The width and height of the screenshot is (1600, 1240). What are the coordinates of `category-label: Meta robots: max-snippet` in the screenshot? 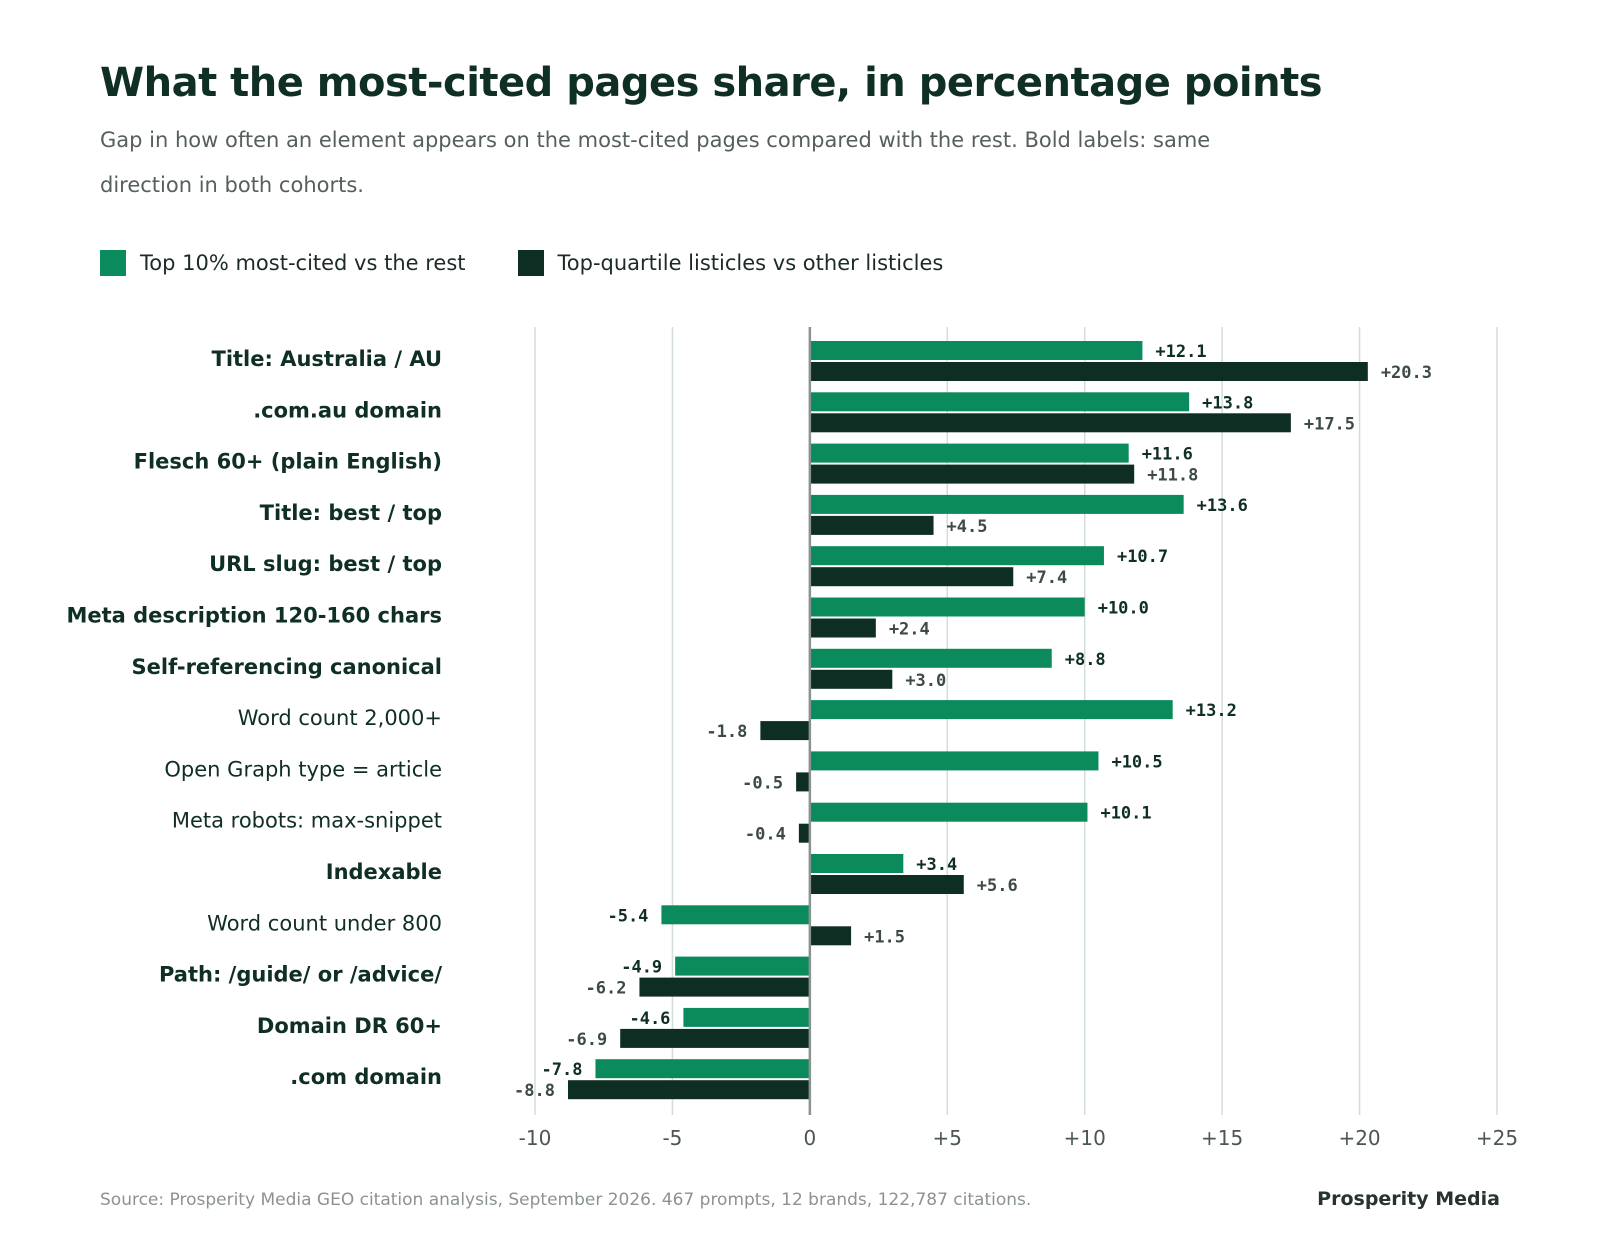 It's located at (307, 821).